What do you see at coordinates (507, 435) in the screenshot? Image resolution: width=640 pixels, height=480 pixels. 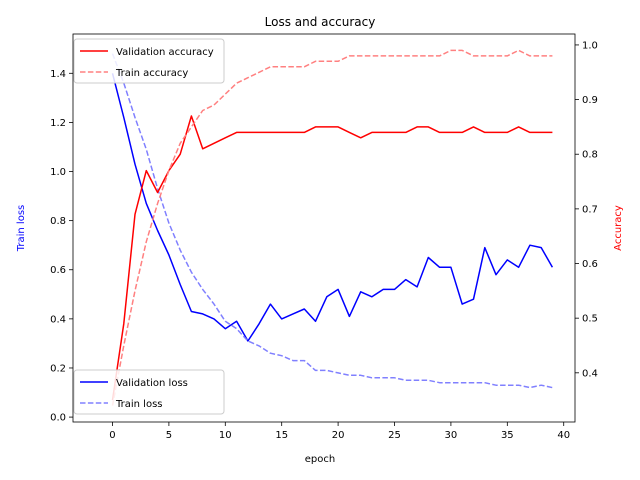 I see `x-tick-label: 35` at bounding box center [507, 435].